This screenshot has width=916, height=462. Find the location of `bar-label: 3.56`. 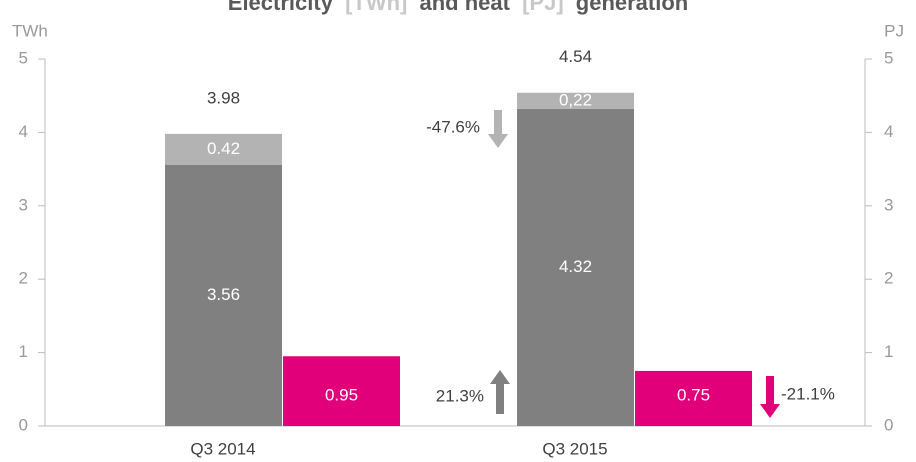

bar-label: 3.56 is located at coordinates (223, 294).